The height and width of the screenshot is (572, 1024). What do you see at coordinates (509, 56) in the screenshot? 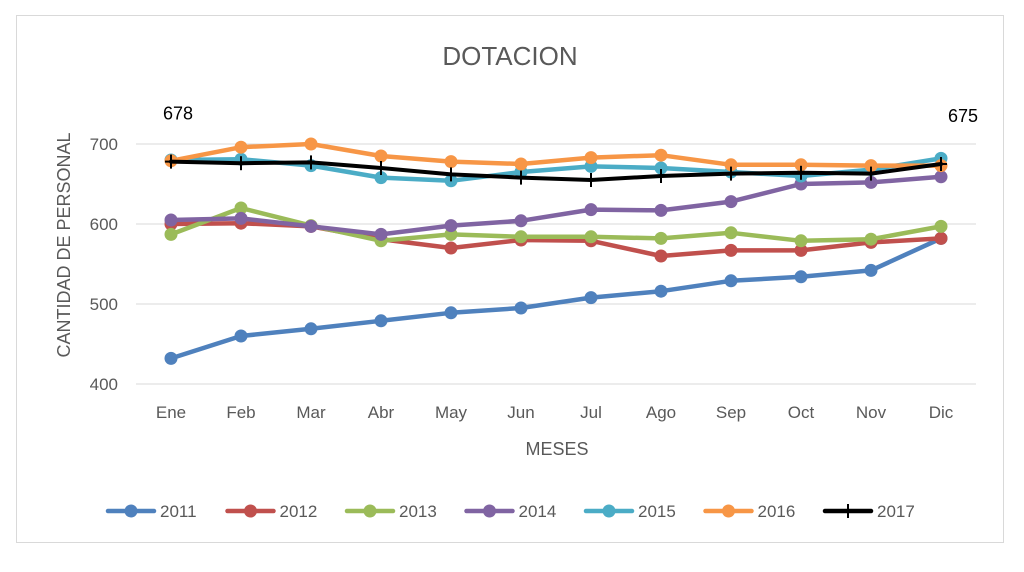
I see `chart-title: DOTACION` at bounding box center [509, 56].